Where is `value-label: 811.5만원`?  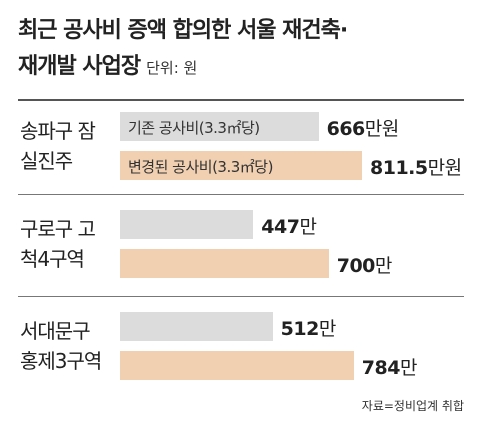
value-label: 811.5만원 is located at coordinates (416, 168).